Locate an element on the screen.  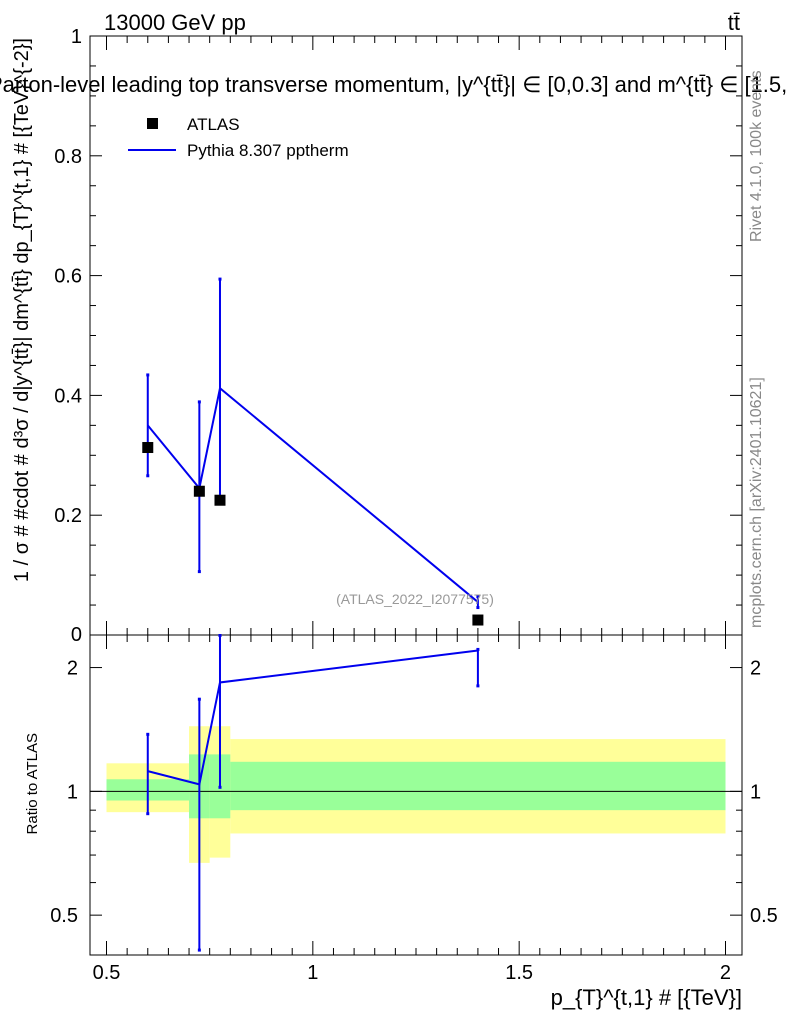
ratio-ytick-label-right: 2 is located at coordinates (755, 669).